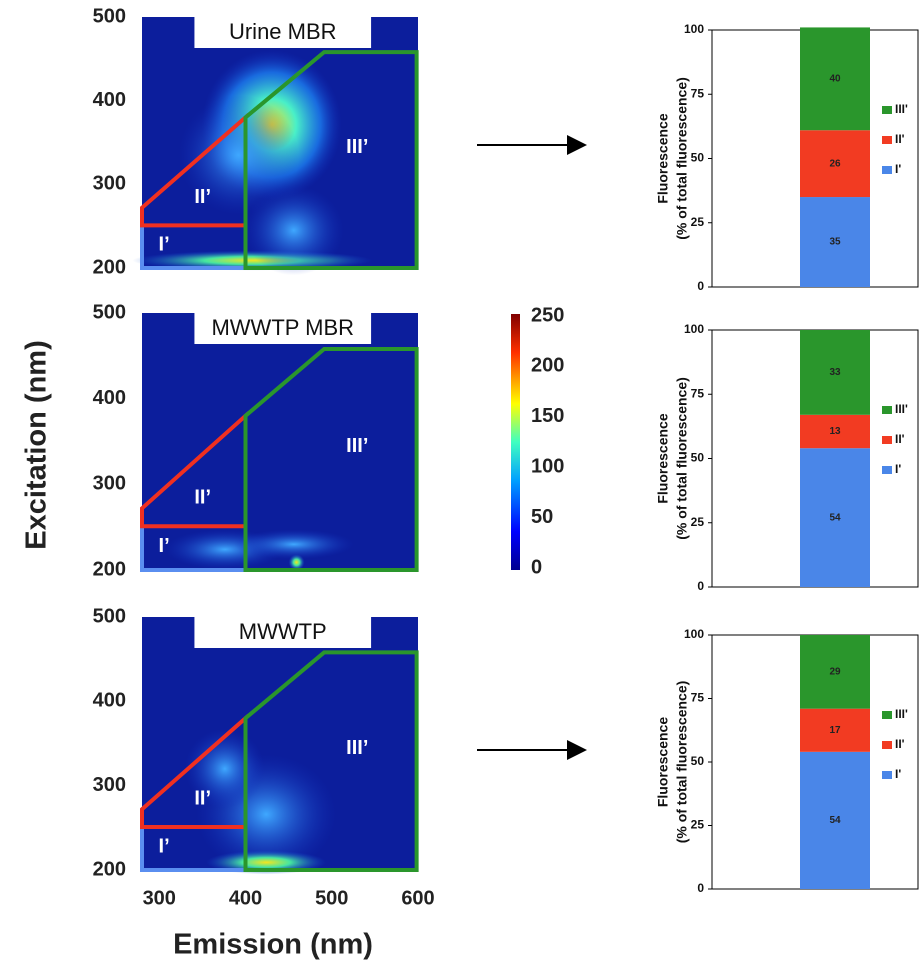  Describe the element at coordinates (273, 945) in the screenshot. I see `x-axis-label: Emission (nm)` at that location.